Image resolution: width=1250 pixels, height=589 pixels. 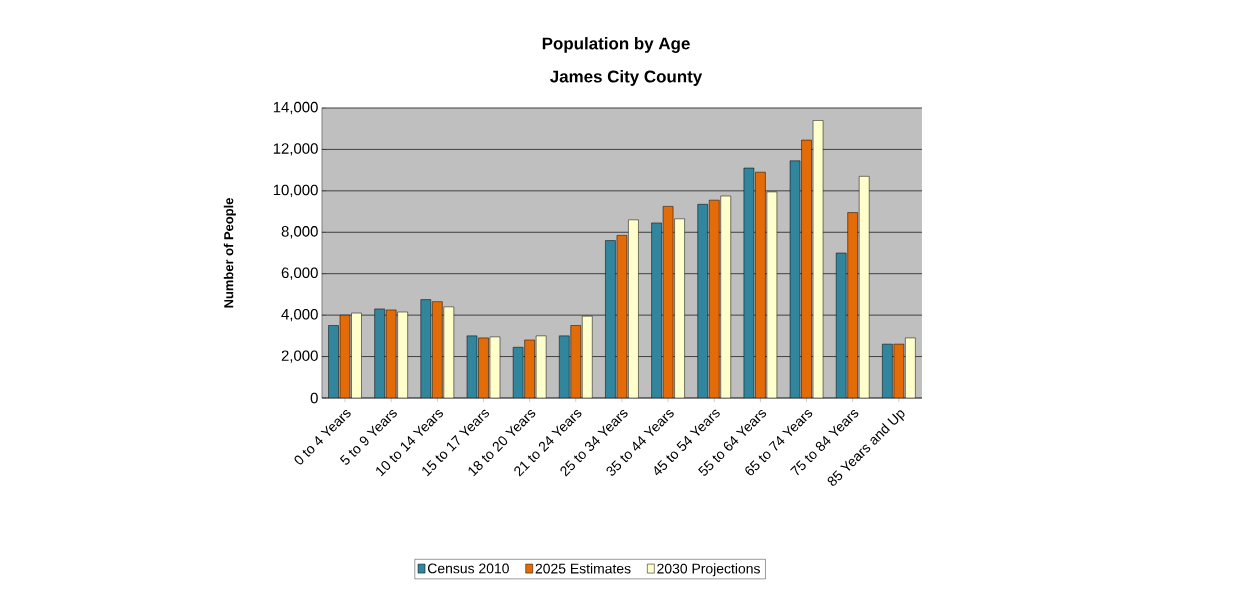 I want to click on y-tick-label: 2,000, so click(x=299, y=356).